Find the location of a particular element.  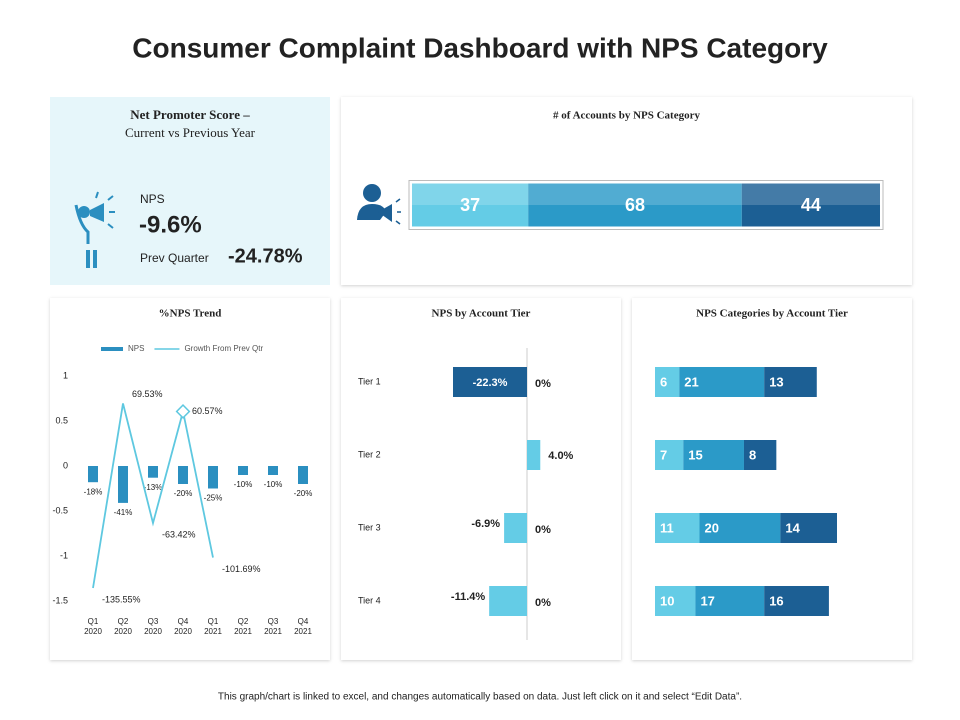

data-label: 44 is located at coordinates (811, 205).